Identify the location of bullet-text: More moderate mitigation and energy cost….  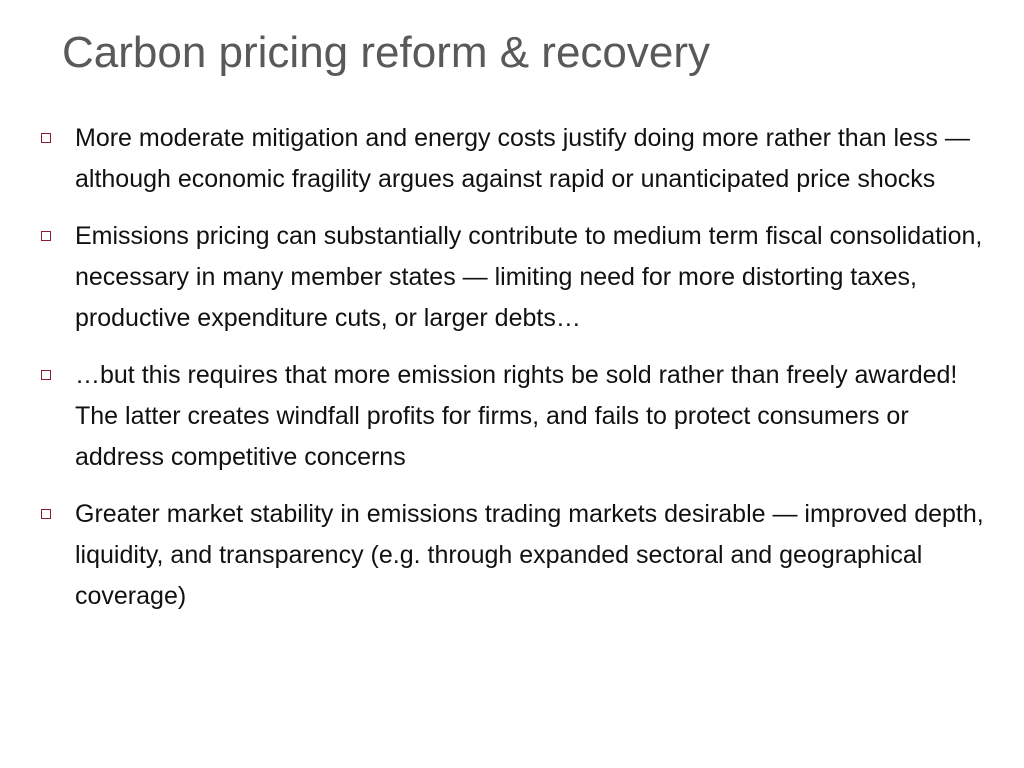
(522, 158).